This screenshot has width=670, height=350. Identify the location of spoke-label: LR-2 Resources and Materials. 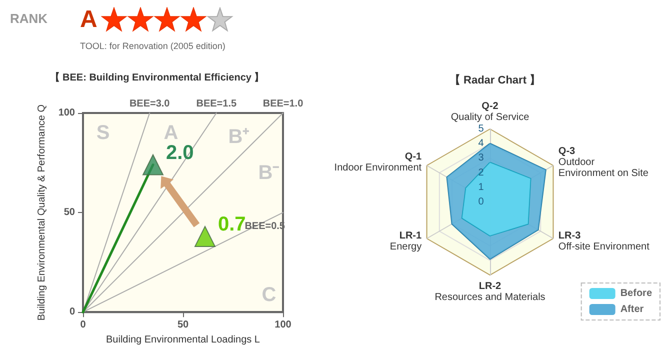
(490, 292).